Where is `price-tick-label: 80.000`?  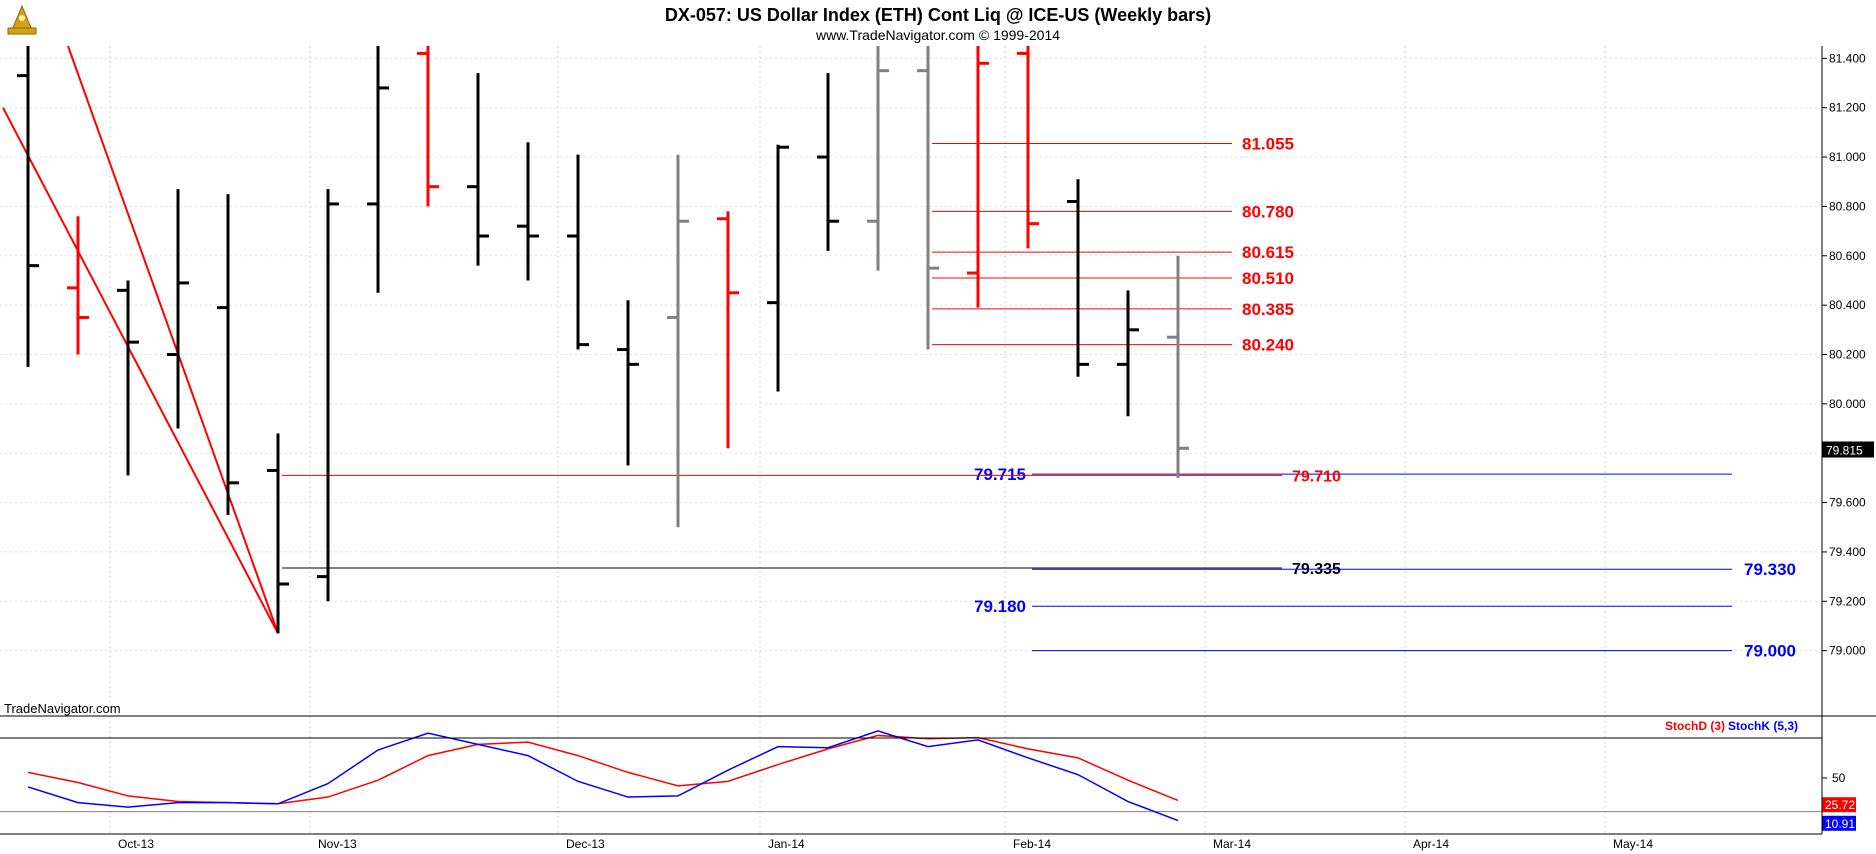 price-tick-label: 80.000 is located at coordinates (1847, 404).